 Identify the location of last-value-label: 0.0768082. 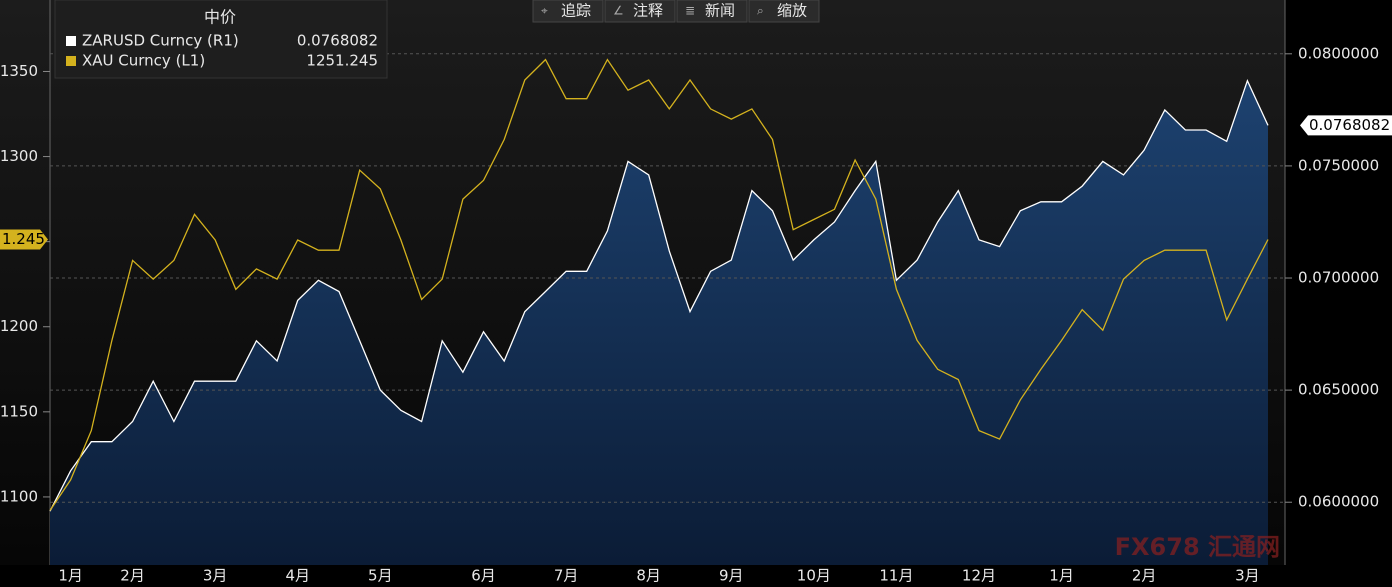
(1349, 125).